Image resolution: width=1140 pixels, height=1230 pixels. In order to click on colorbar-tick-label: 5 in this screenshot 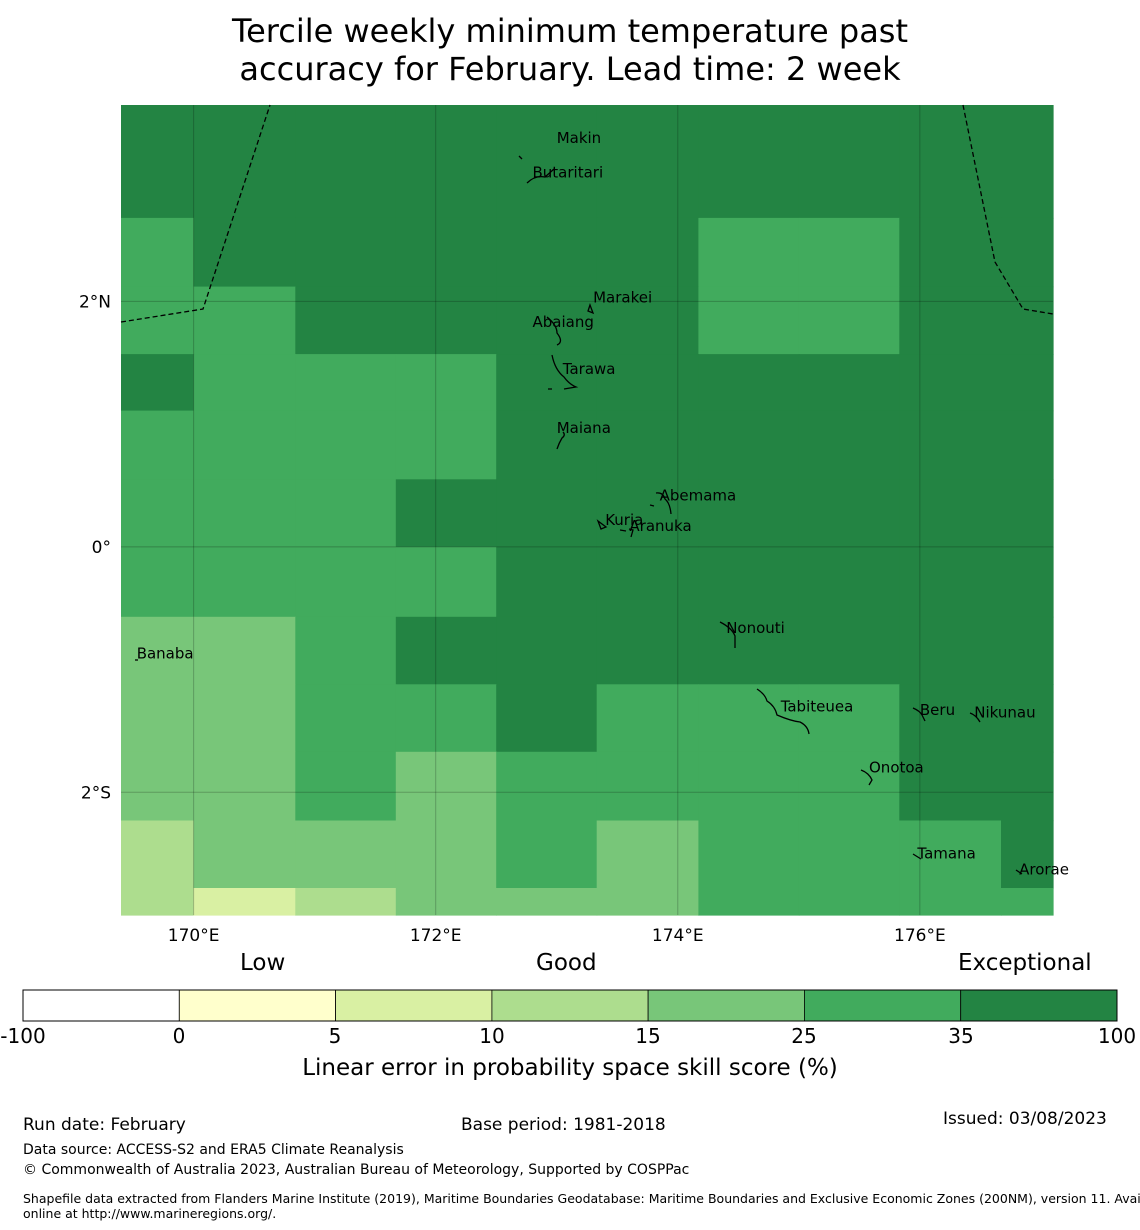, I will do `click(335, 1036)`.